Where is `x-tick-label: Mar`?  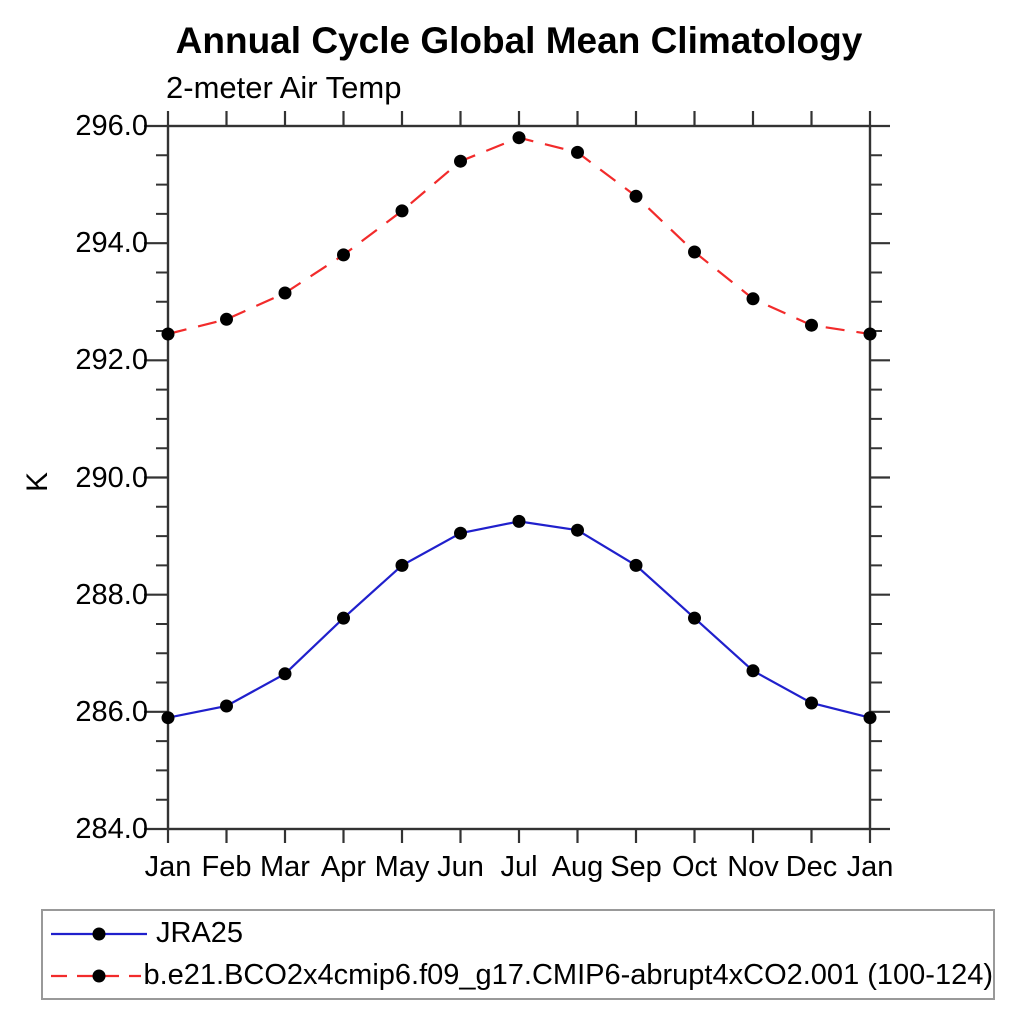
x-tick-label: Mar is located at coordinates (285, 867).